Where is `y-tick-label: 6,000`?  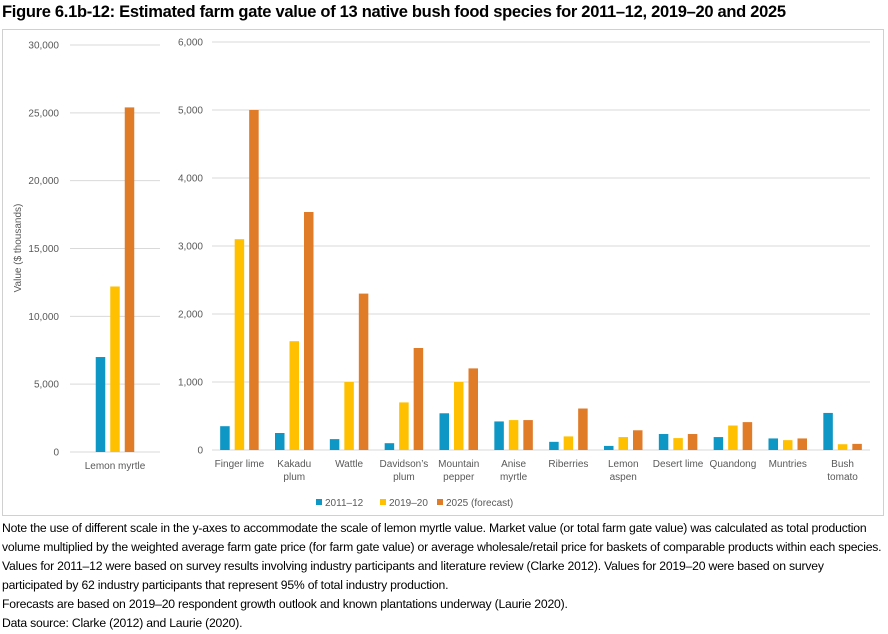
y-tick-label: 6,000 is located at coordinates (190, 43).